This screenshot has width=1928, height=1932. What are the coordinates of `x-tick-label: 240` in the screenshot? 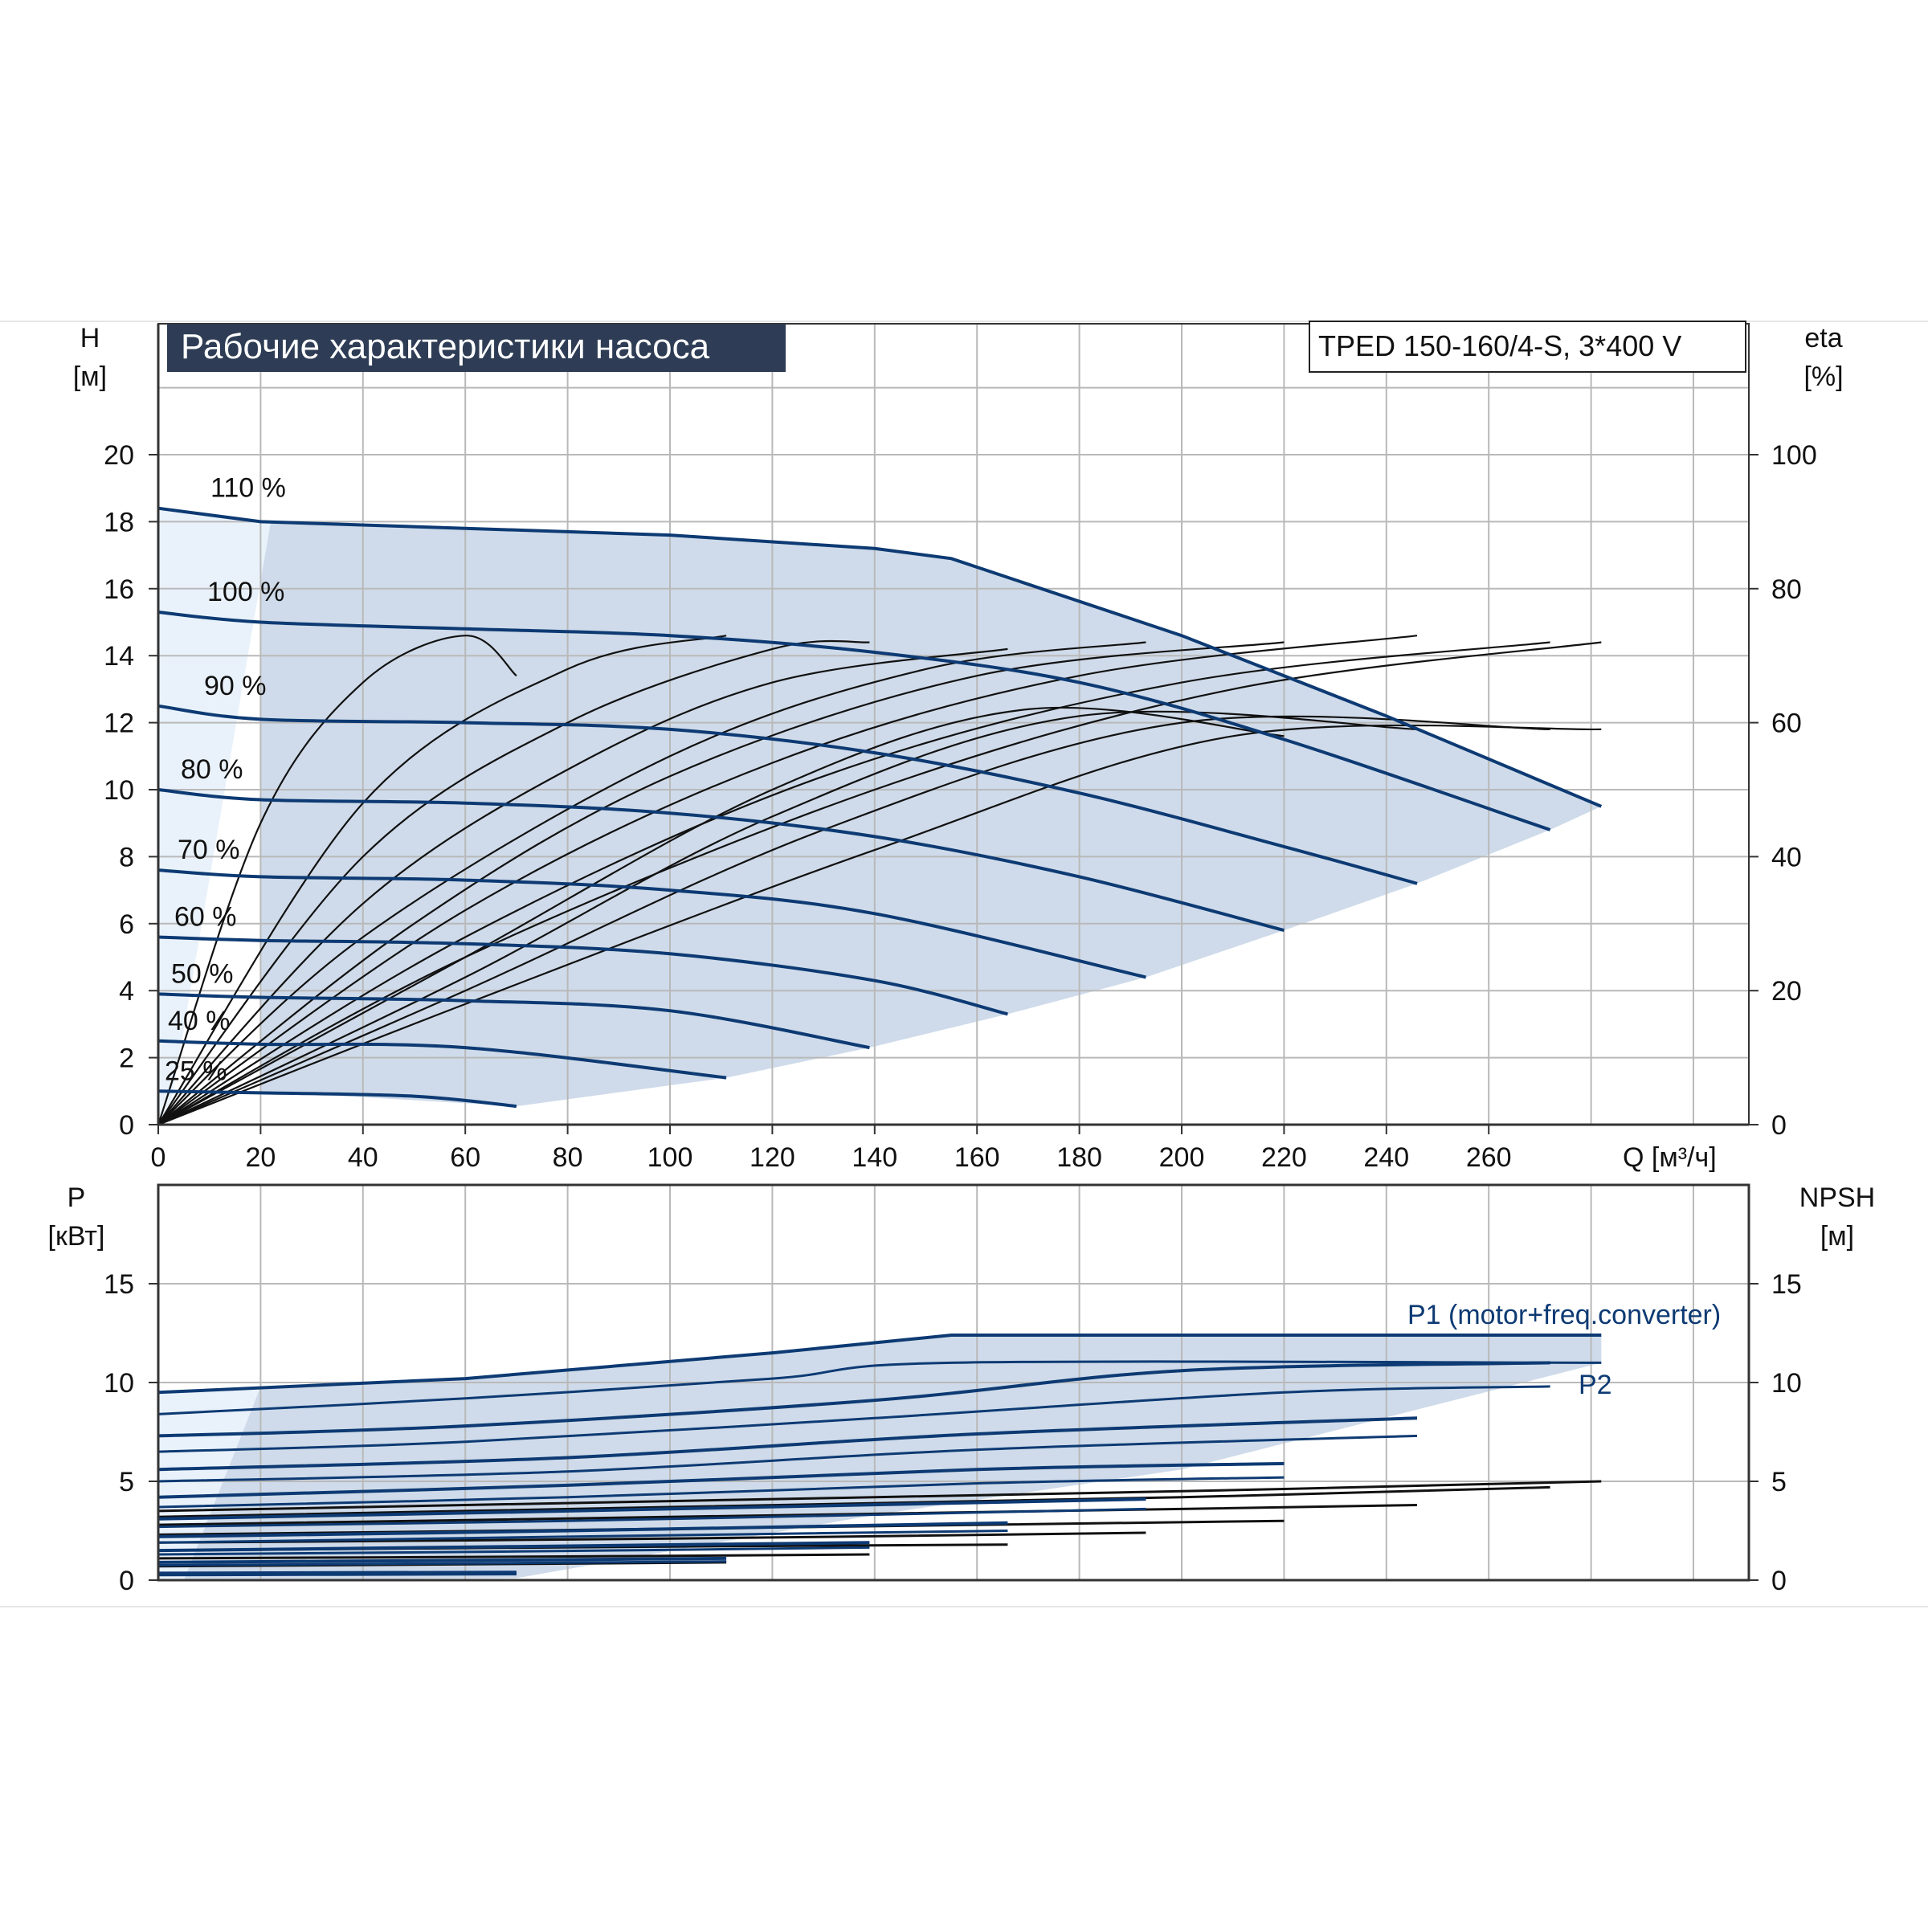 It's located at (1386, 1157).